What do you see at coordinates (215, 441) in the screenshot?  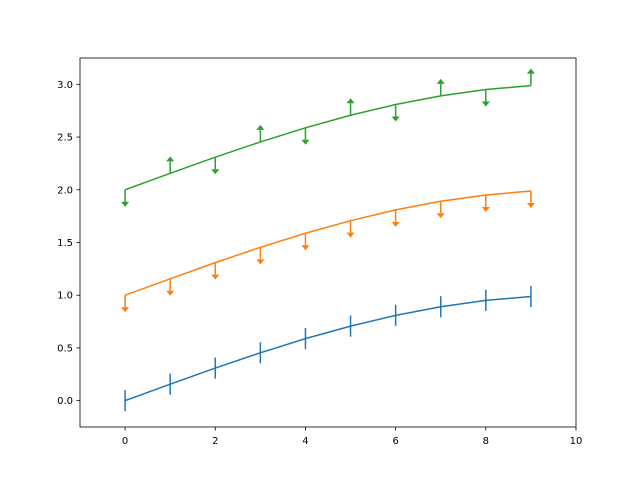 I see `x-tick-label: 2` at bounding box center [215, 441].